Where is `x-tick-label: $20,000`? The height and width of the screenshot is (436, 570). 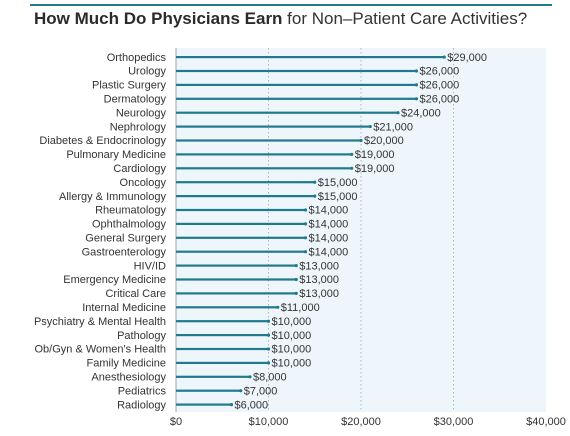
x-tick-label: $20,000 is located at coordinates (361, 422).